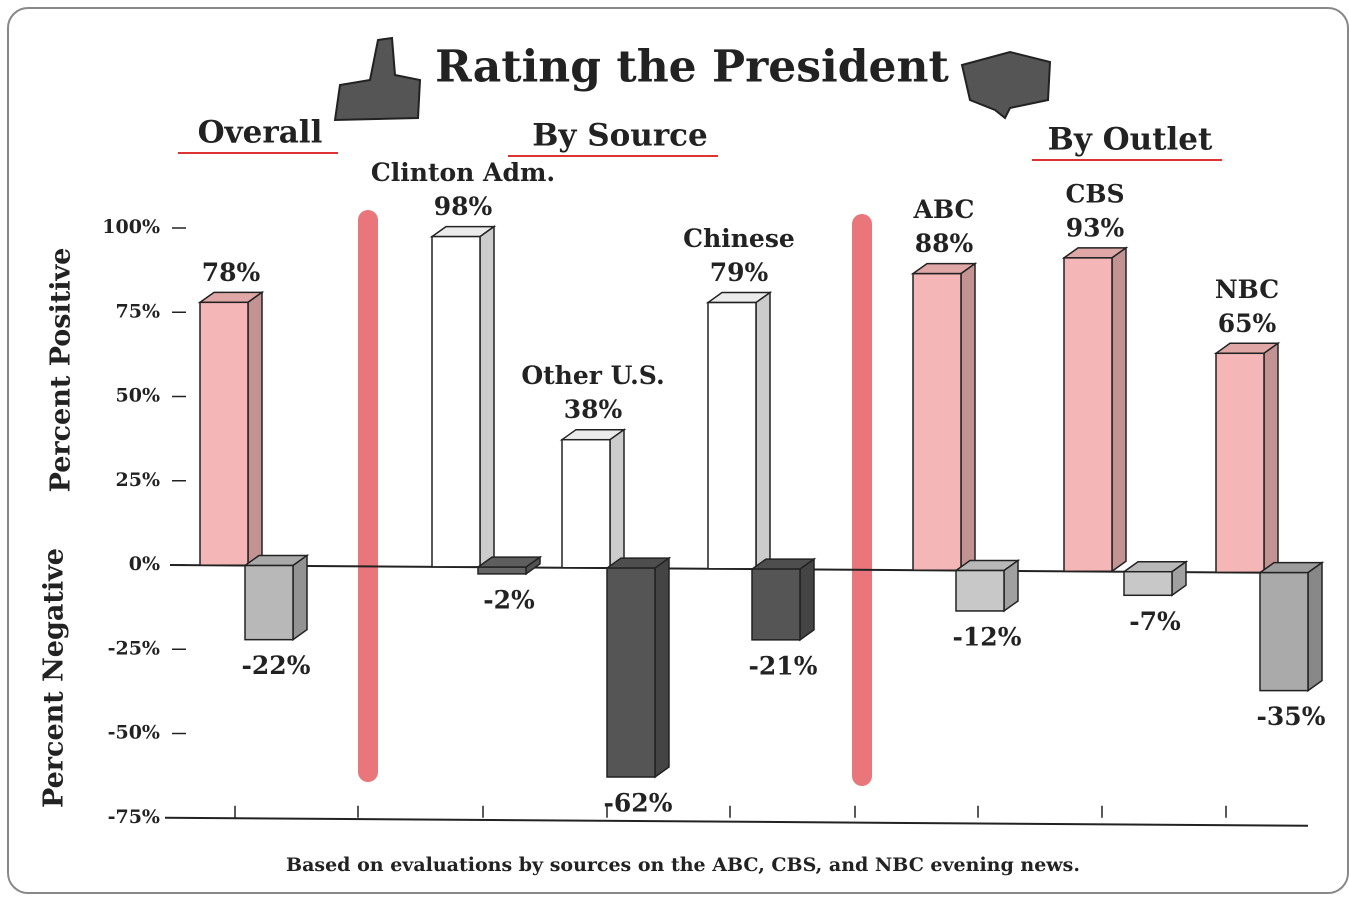  What do you see at coordinates (736, 821) in the screenshot?
I see `x-axis` at bounding box center [736, 821].